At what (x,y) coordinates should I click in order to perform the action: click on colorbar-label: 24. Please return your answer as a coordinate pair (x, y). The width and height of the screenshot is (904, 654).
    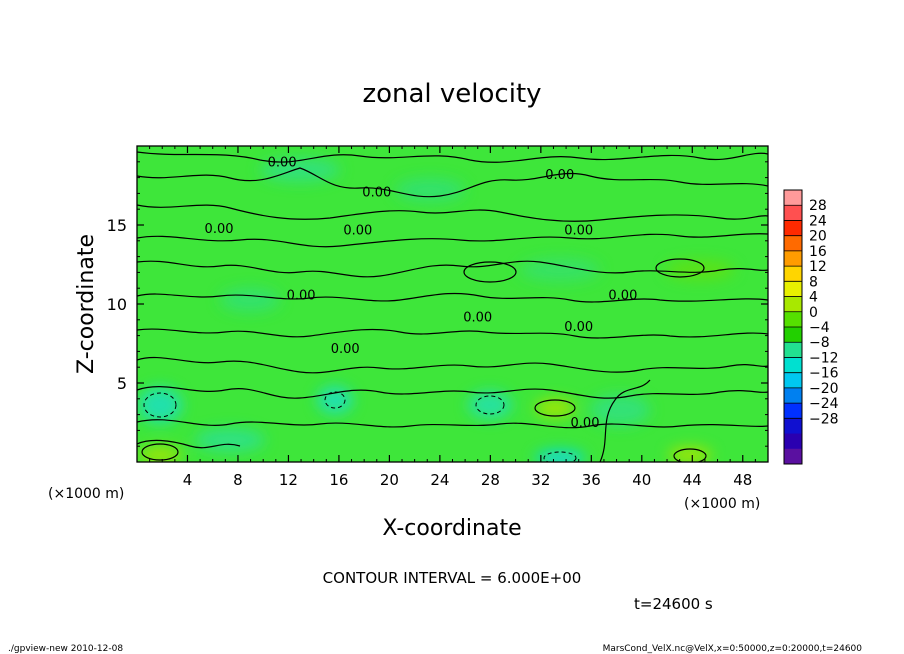
    Looking at the image, I should click on (818, 221).